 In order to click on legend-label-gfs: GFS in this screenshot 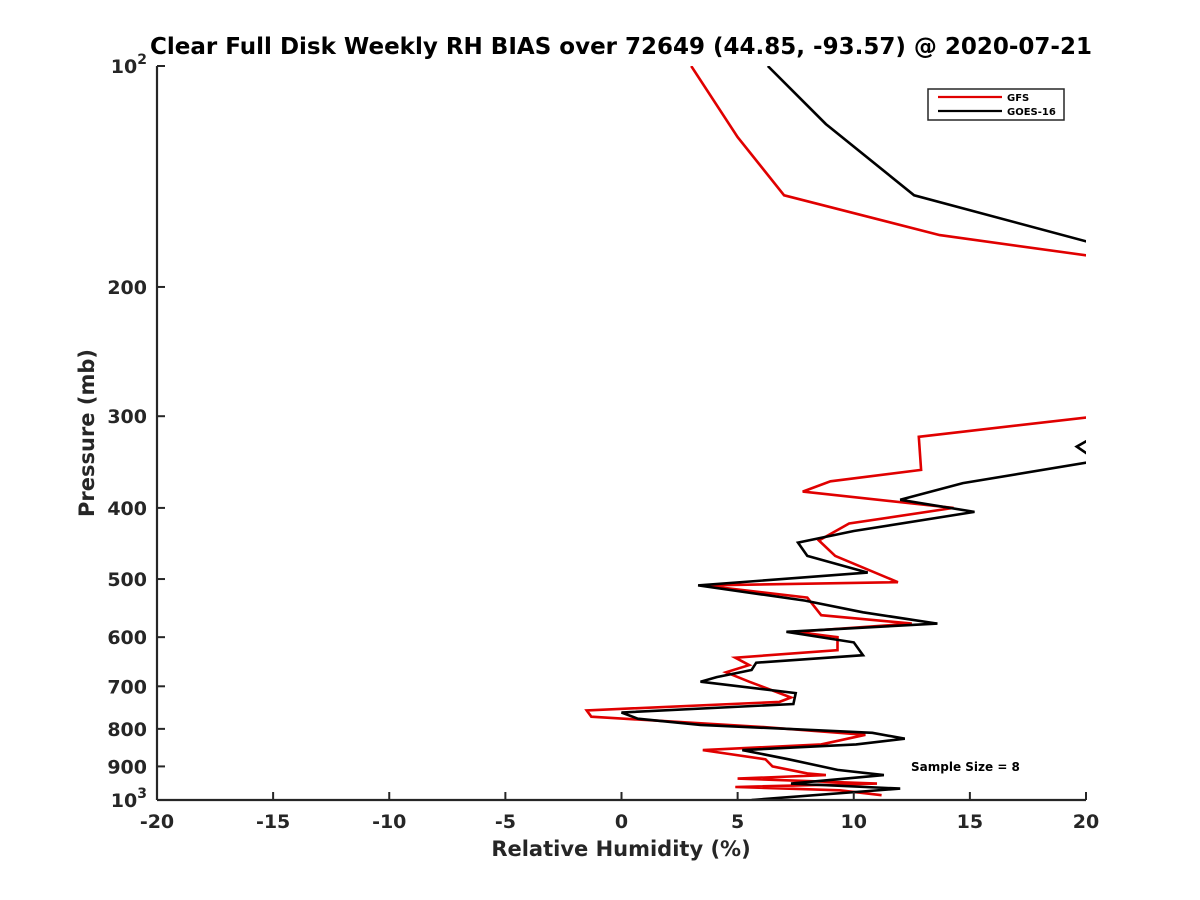, I will do `click(1018, 98)`.